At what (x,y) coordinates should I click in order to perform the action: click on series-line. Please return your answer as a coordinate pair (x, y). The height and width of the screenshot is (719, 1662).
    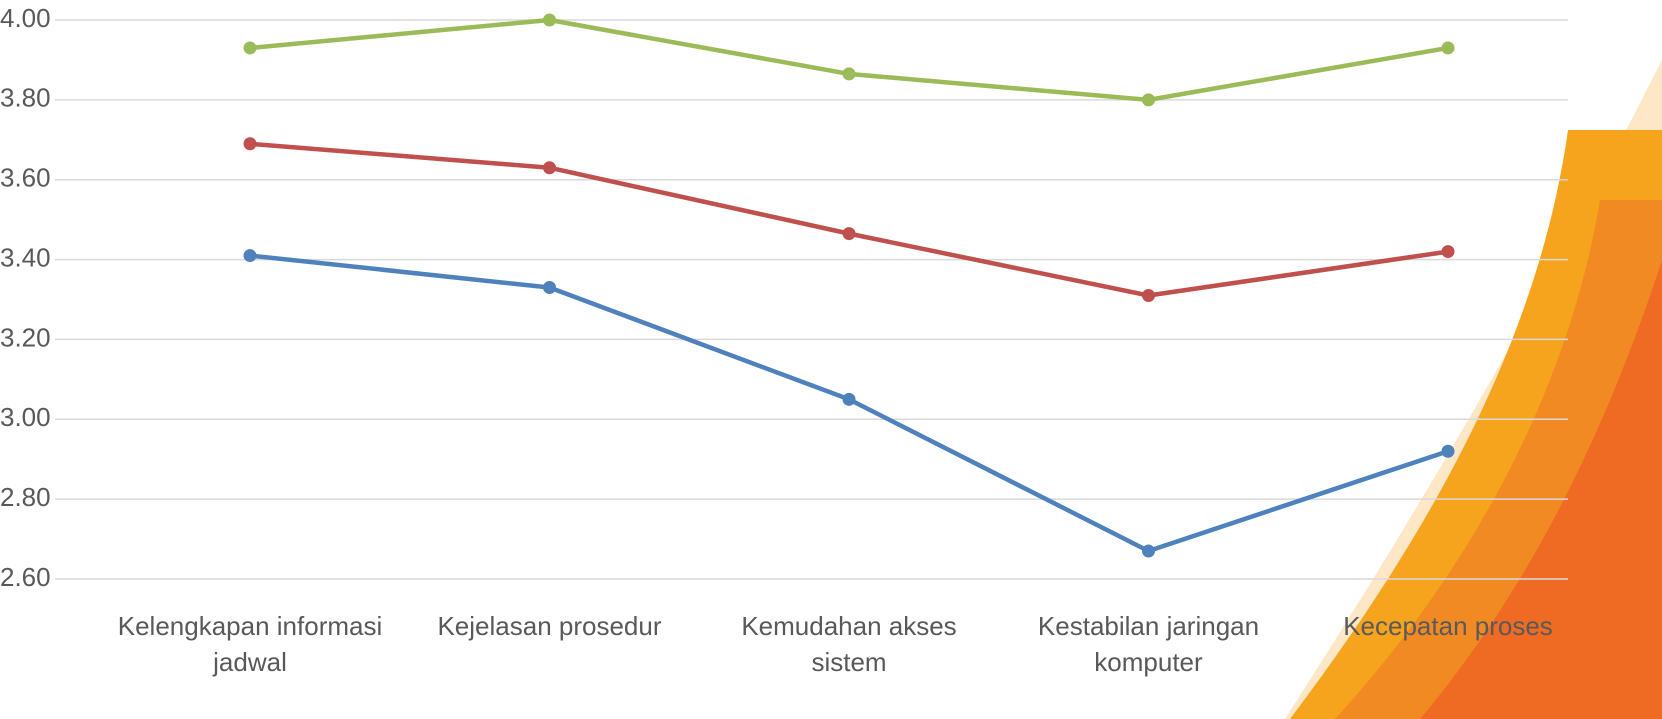
    Looking at the image, I should click on (849, 60).